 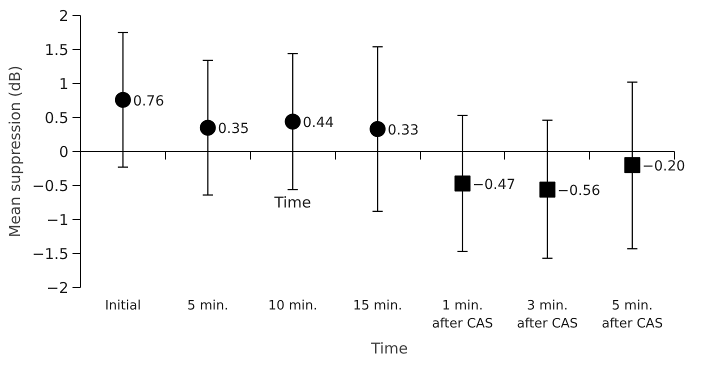 What do you see at coordinates (389, 349) in the screenshot?
I see `x-axis-title: Time` at bounding box center [389, 349].